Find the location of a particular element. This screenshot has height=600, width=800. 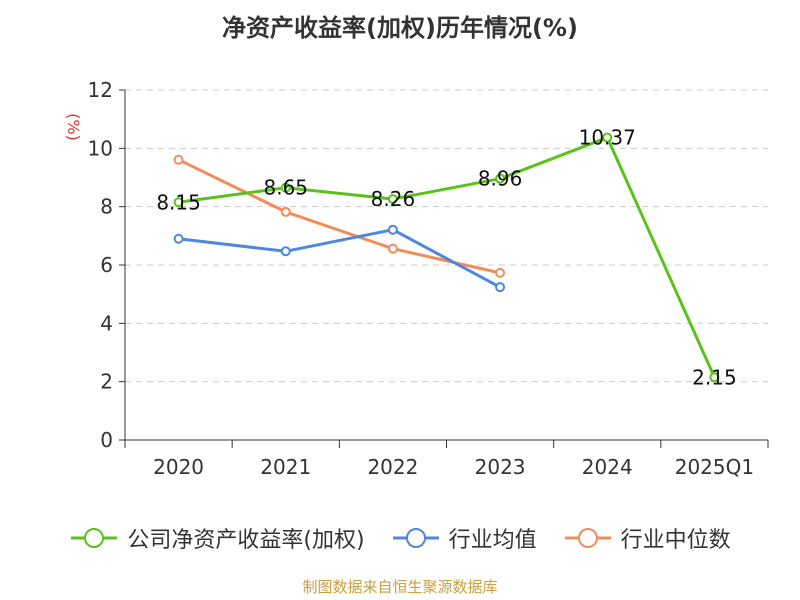

x-tick-label: 2021 is located at coordinates (285, 467).